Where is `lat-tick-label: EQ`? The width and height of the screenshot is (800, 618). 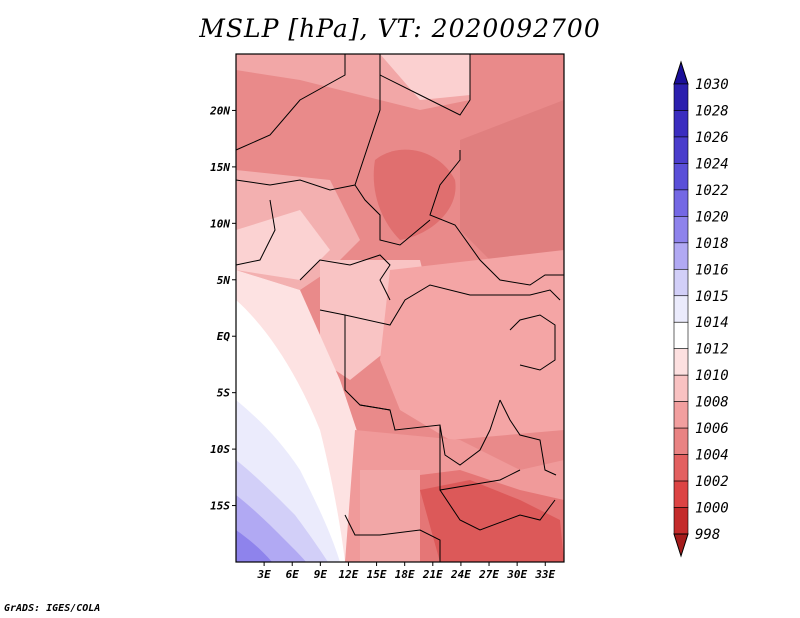
lat-tick-label: EQ is located at coordinates (224, 336).